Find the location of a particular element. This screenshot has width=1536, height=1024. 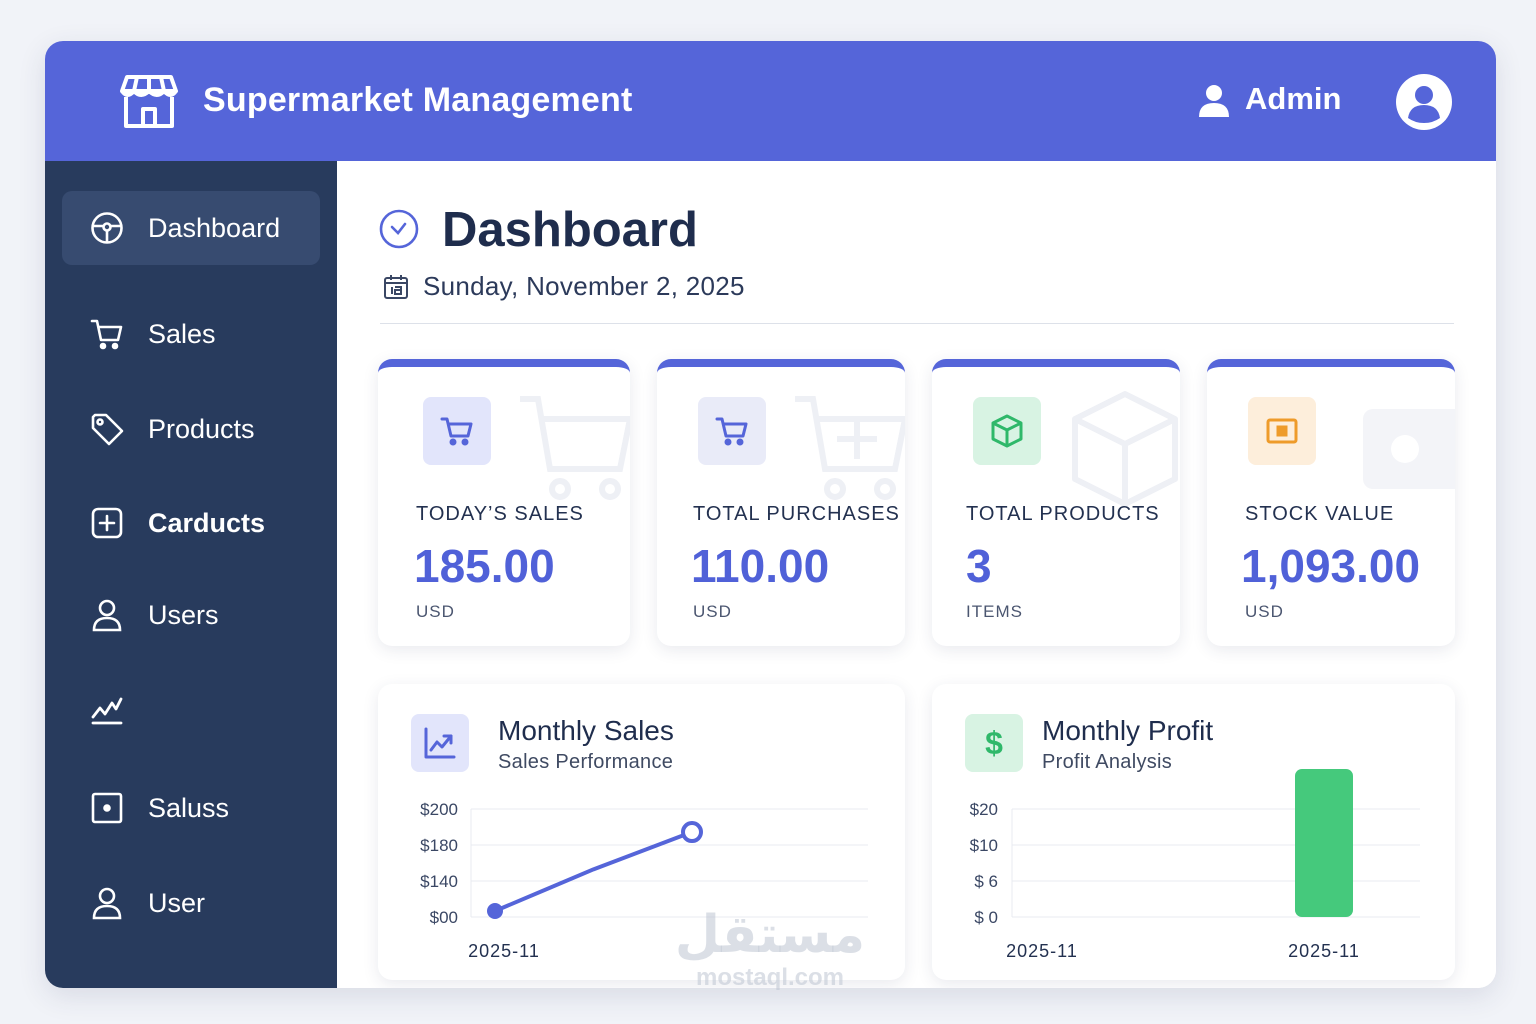

sidebar-item-label: Saluss is located at coordinates (189, 808).